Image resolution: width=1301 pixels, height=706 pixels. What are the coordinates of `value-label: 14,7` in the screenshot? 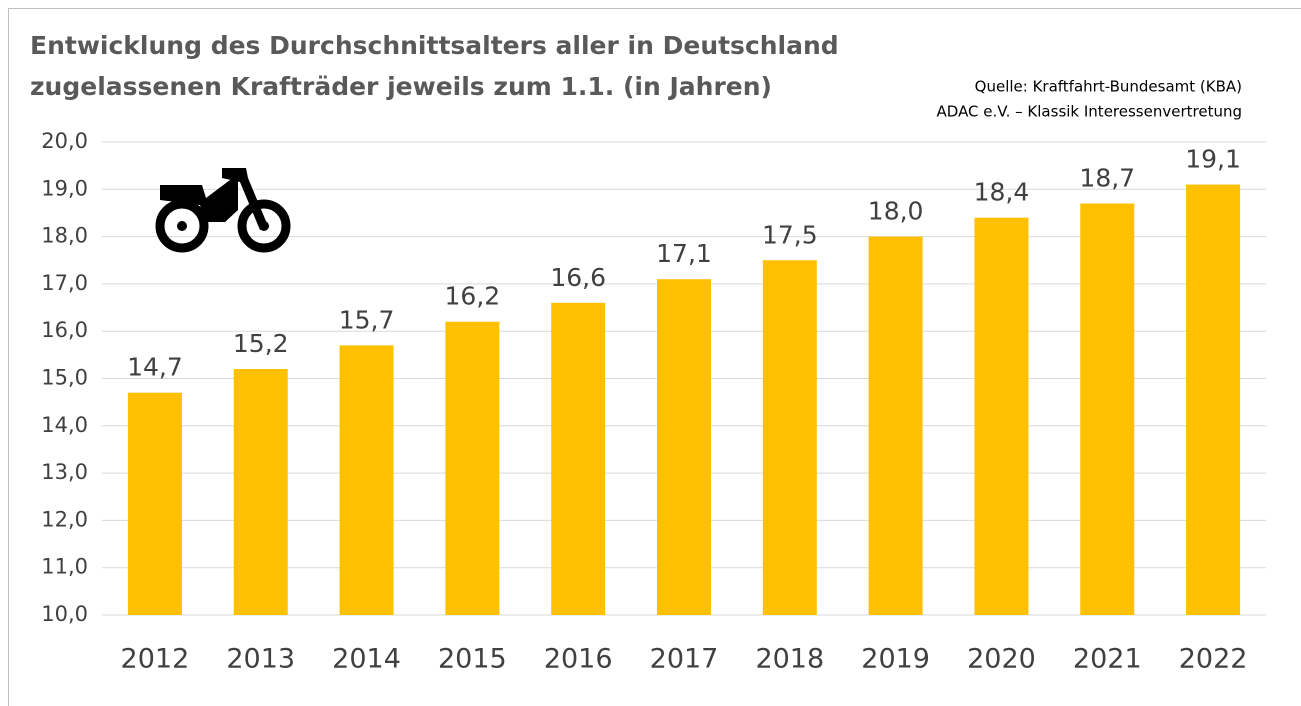 It's located at (155, 367).